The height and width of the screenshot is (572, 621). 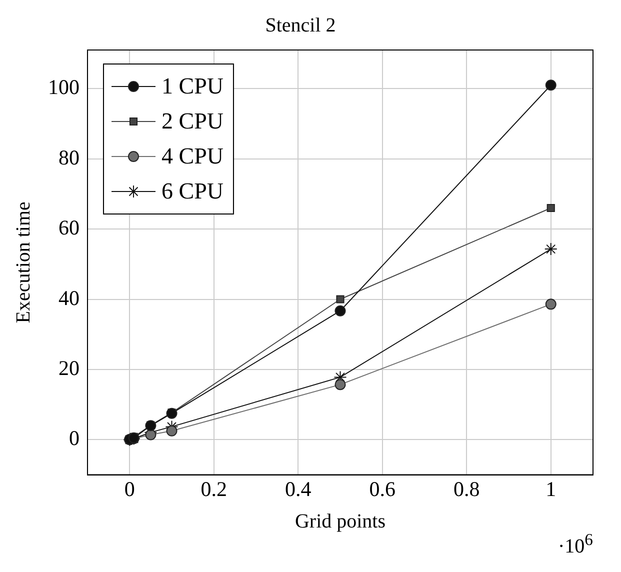 What do you see at coordinates (69, 157) in the screenshot?
I see `y-tick-label: 80` at bounding box center [69, 157].